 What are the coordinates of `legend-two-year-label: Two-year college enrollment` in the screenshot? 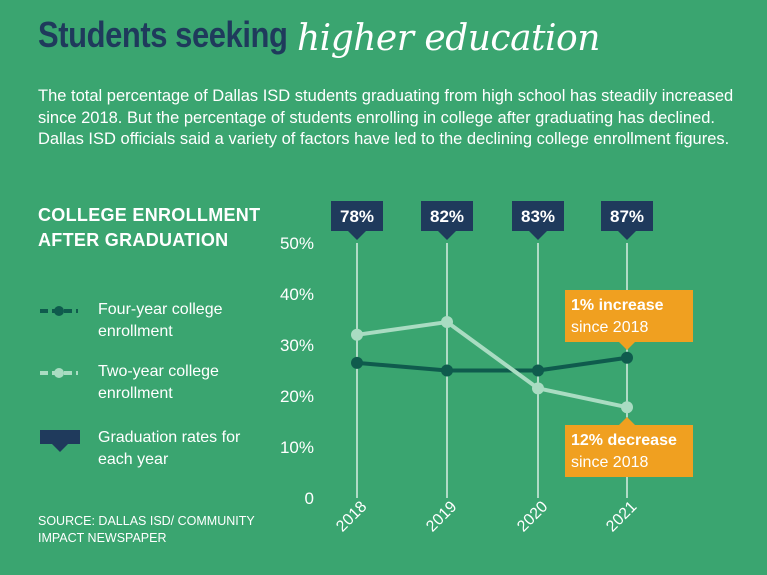 It's located at (158, 382).